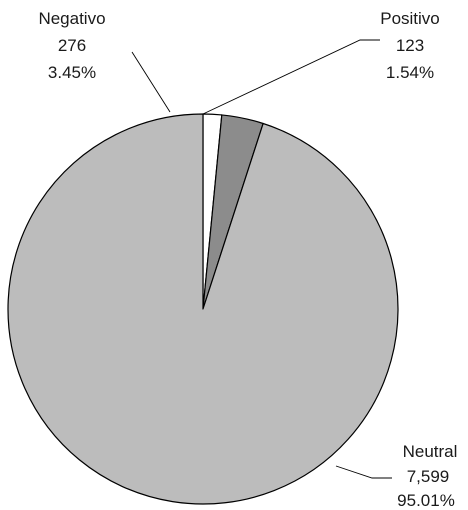  What do you see at coordinates (72, 45) in the screenshot?
I see `label-negativo-value: 276` at bounding box center [72, 45].